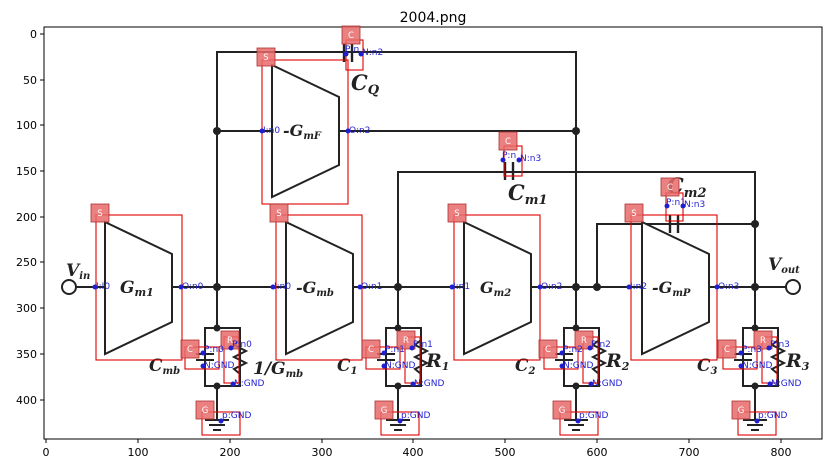 The height and width of the screenshot is (474, 831). What do you see at coordinates (413, 452) in the screenshot?
I see `x-tick-label: 400` at bounding box center [413, 452].